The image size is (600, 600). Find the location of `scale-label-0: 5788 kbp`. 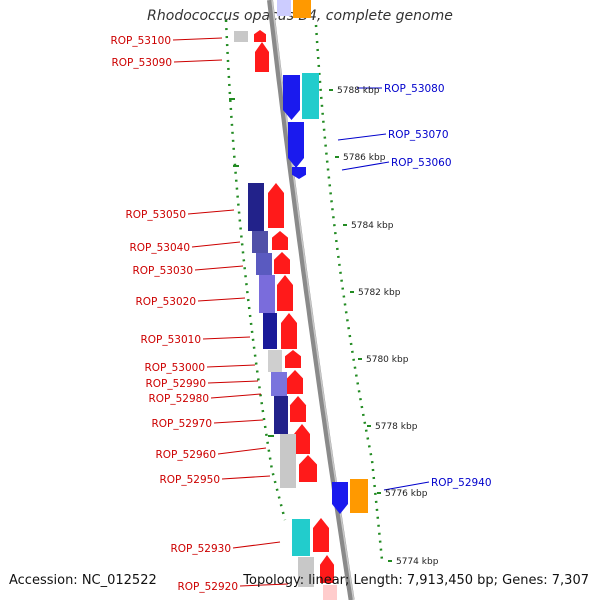

scale-label-0: 5788 kbp is located at coordinates (358, 91).